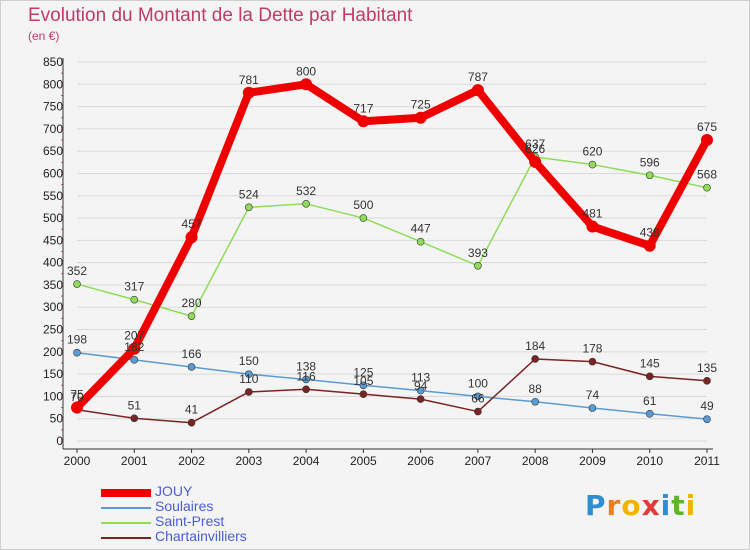 Image resolution: width=750 pixels, height=550 pixels. What do you see at coordinates (77, 340) in the screenshot?
I see `data-label-soulaires: 198` at bounding box center [77, 340].